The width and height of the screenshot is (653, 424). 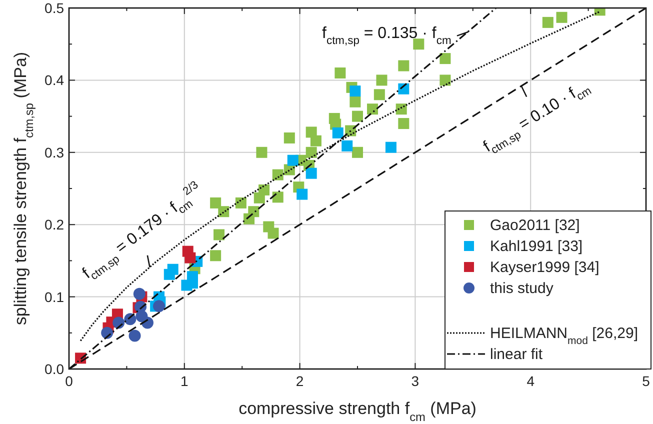 I want to click on legend-label: Gao2011 [32], so click(x=535, y=225).